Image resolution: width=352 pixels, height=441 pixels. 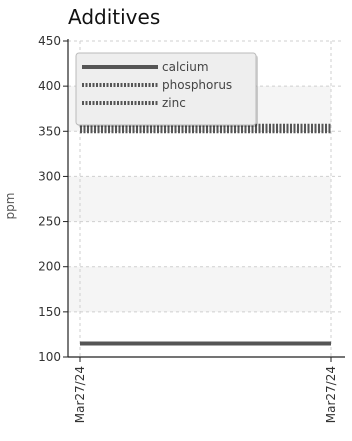 What do you see at coordinates (49, 222) in the screenshot?
I see `y-tick-label: 250` at bounding box center [49, 222].